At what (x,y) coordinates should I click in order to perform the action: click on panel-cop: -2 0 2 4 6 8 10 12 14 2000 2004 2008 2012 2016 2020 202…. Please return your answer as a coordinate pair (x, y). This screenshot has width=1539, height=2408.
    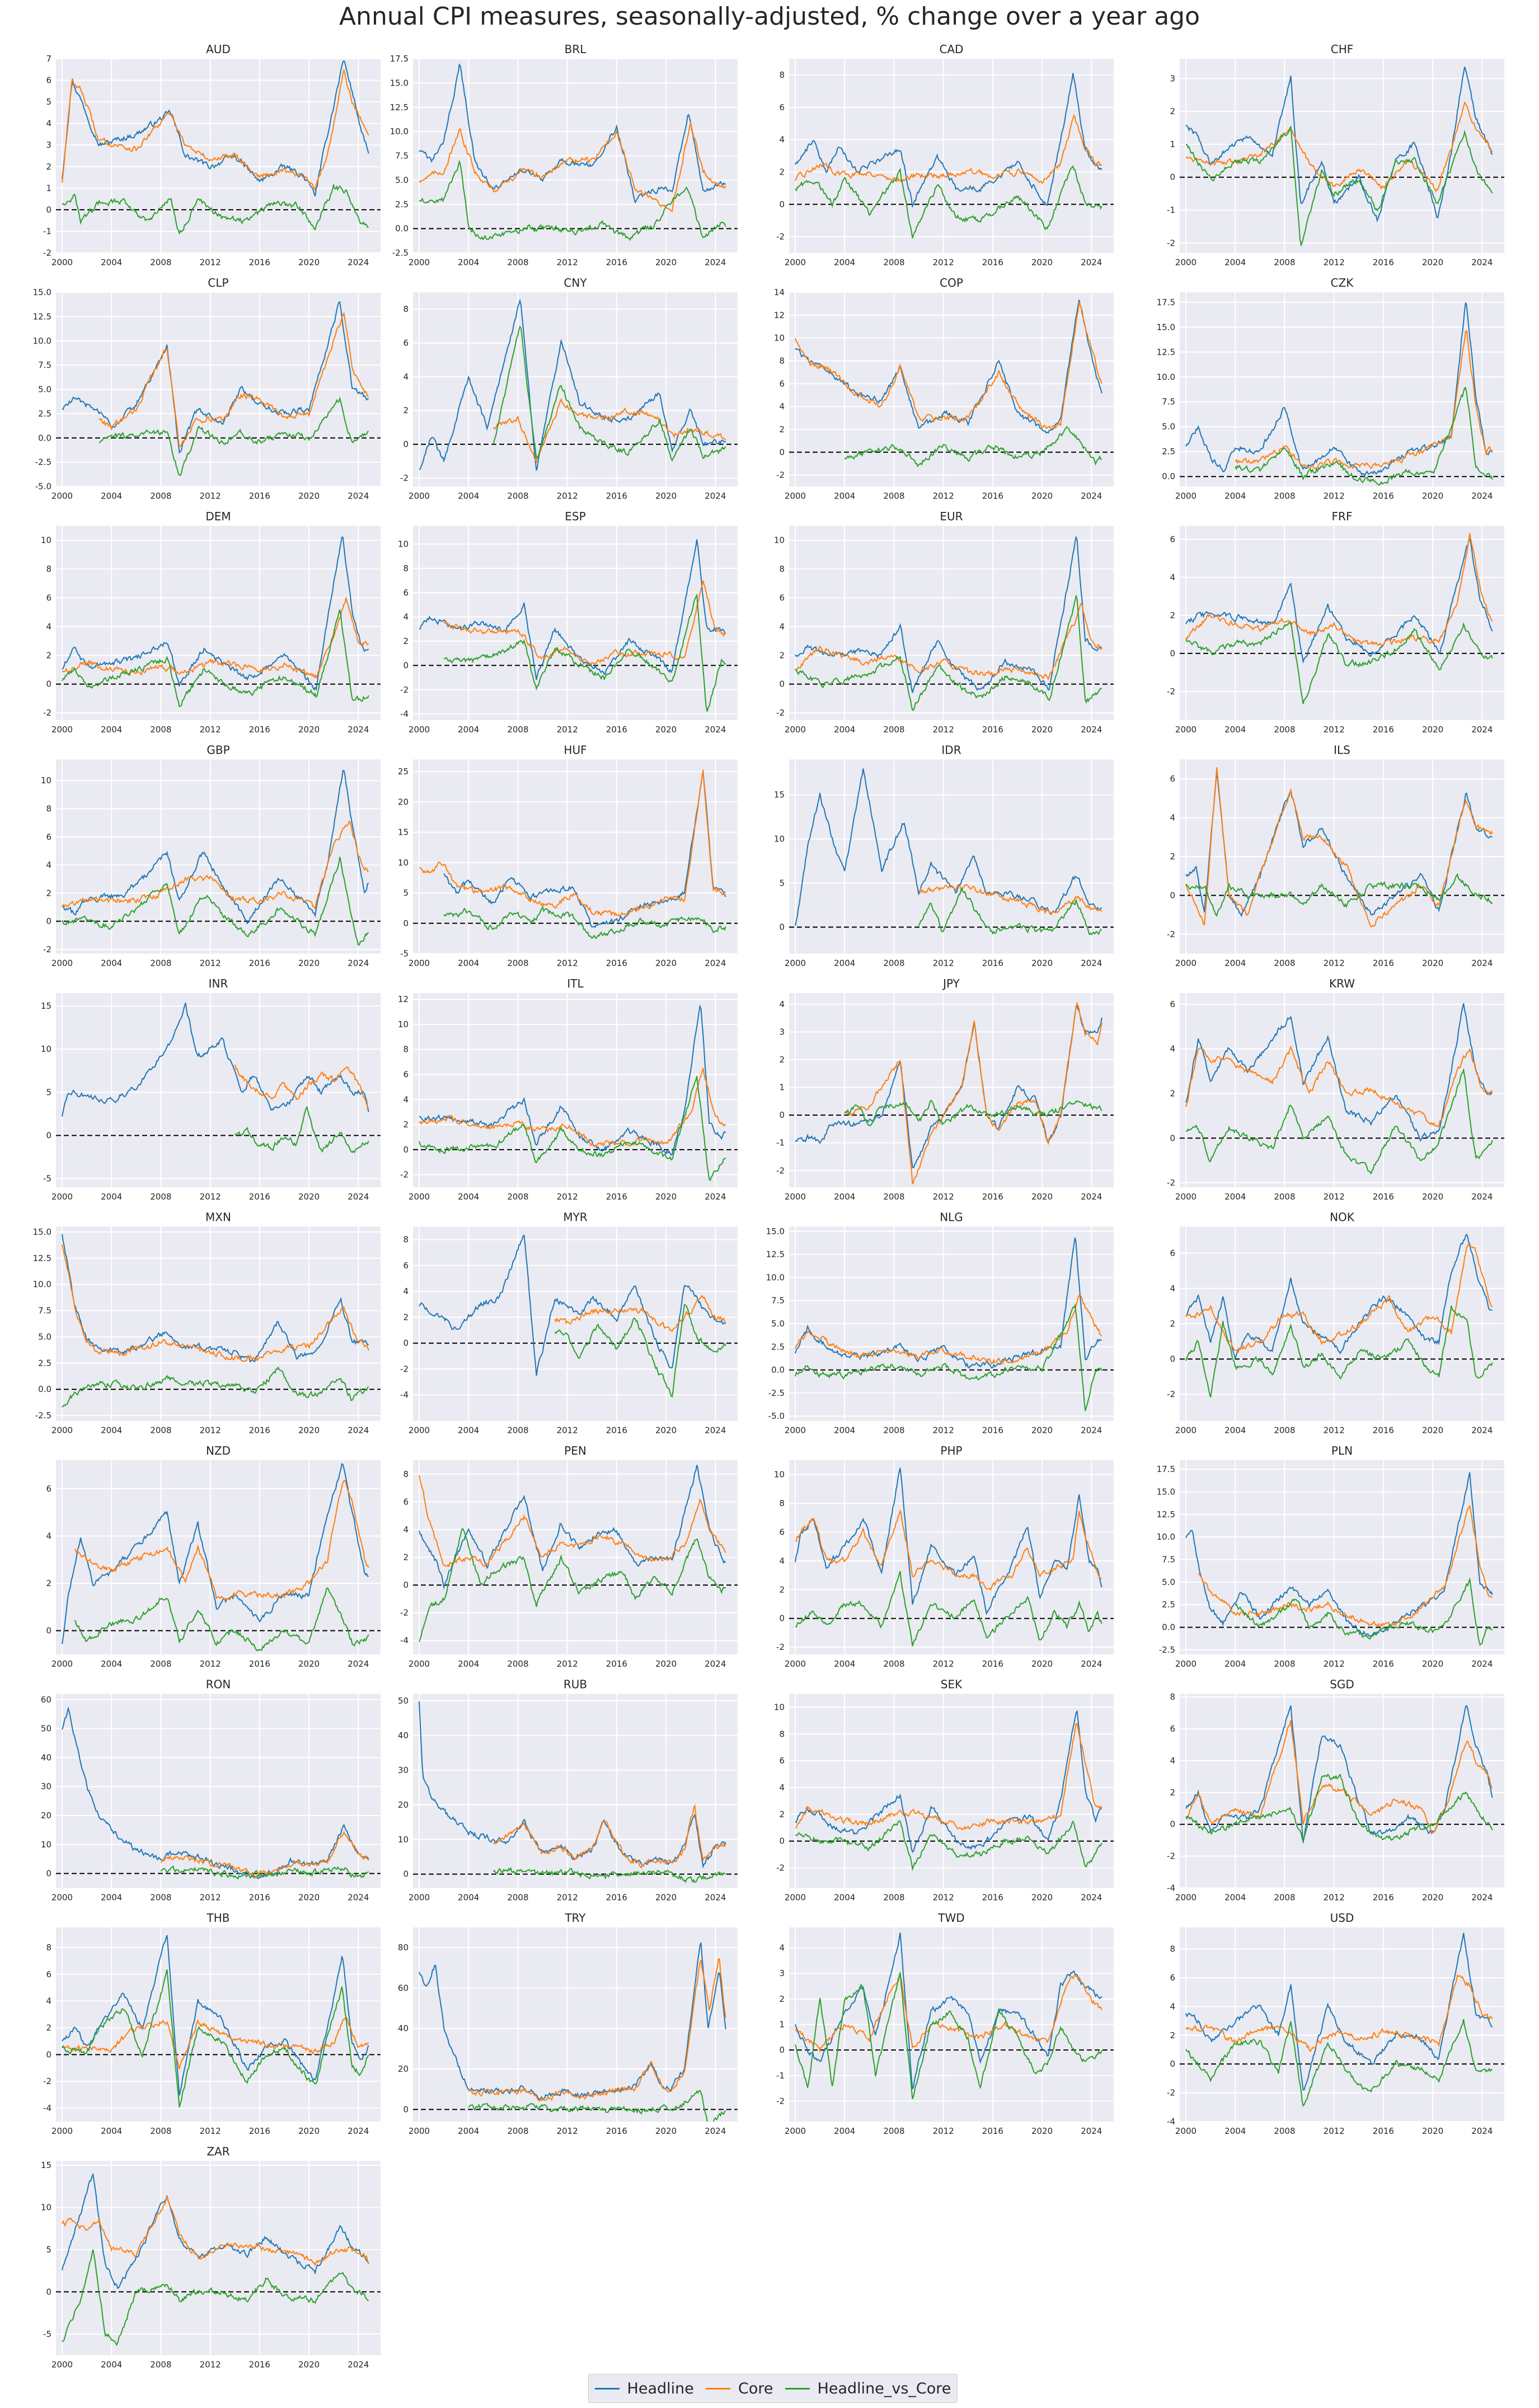
    Looking at the image, I should click on (944, 388).